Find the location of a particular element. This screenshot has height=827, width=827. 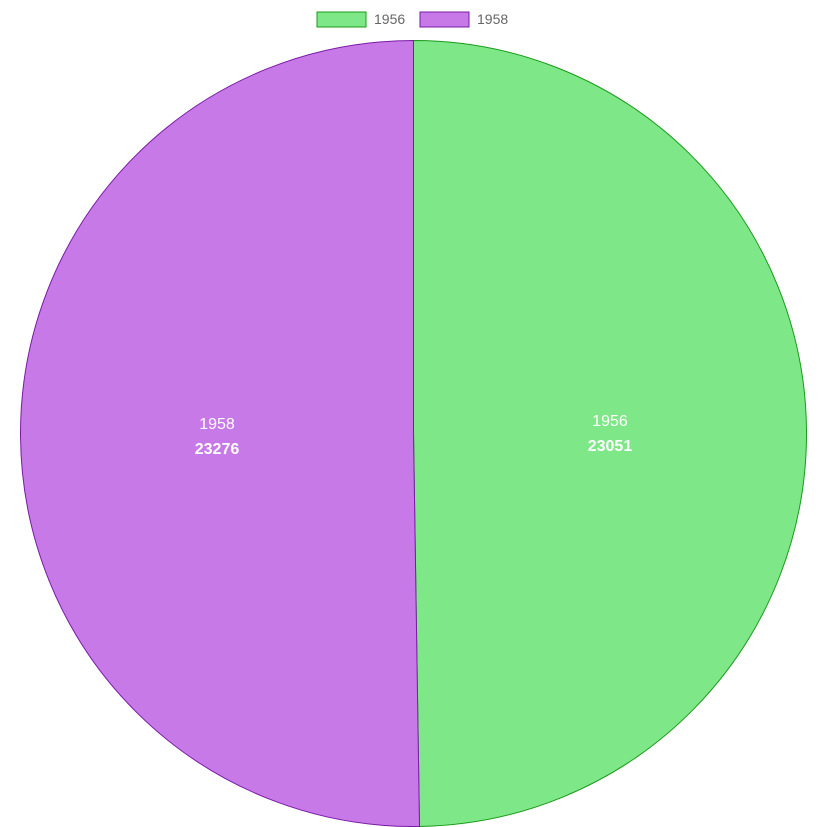

pie-labels: 1956 23051 1958 23276 is located at coordinates (414, 435).